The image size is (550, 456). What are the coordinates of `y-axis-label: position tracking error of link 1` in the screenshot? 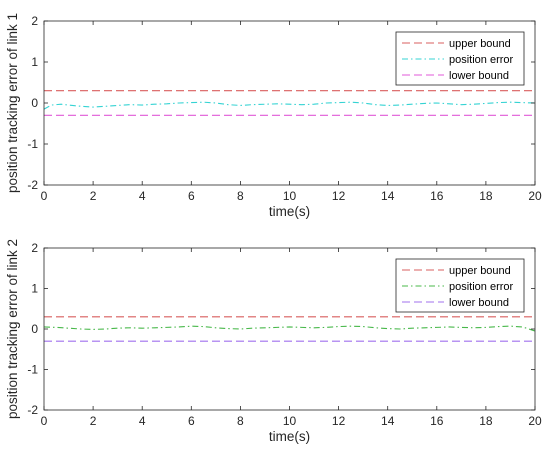 It's located at (12, 103).